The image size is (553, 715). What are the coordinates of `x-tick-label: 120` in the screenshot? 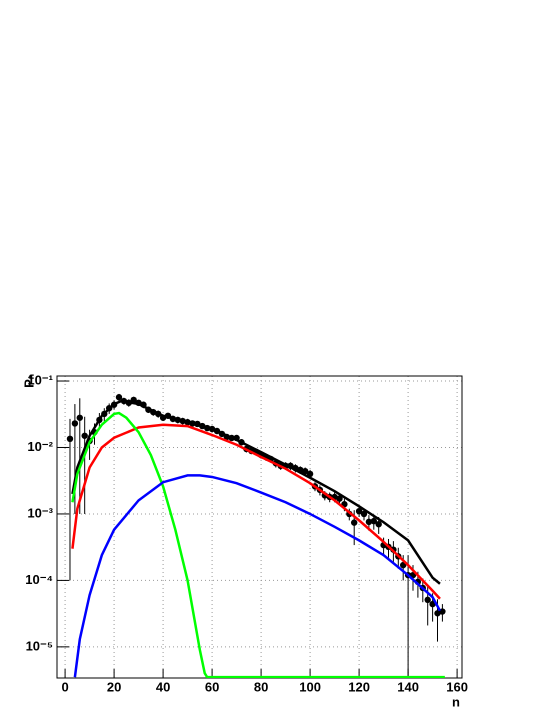 It's located at (359, 686).